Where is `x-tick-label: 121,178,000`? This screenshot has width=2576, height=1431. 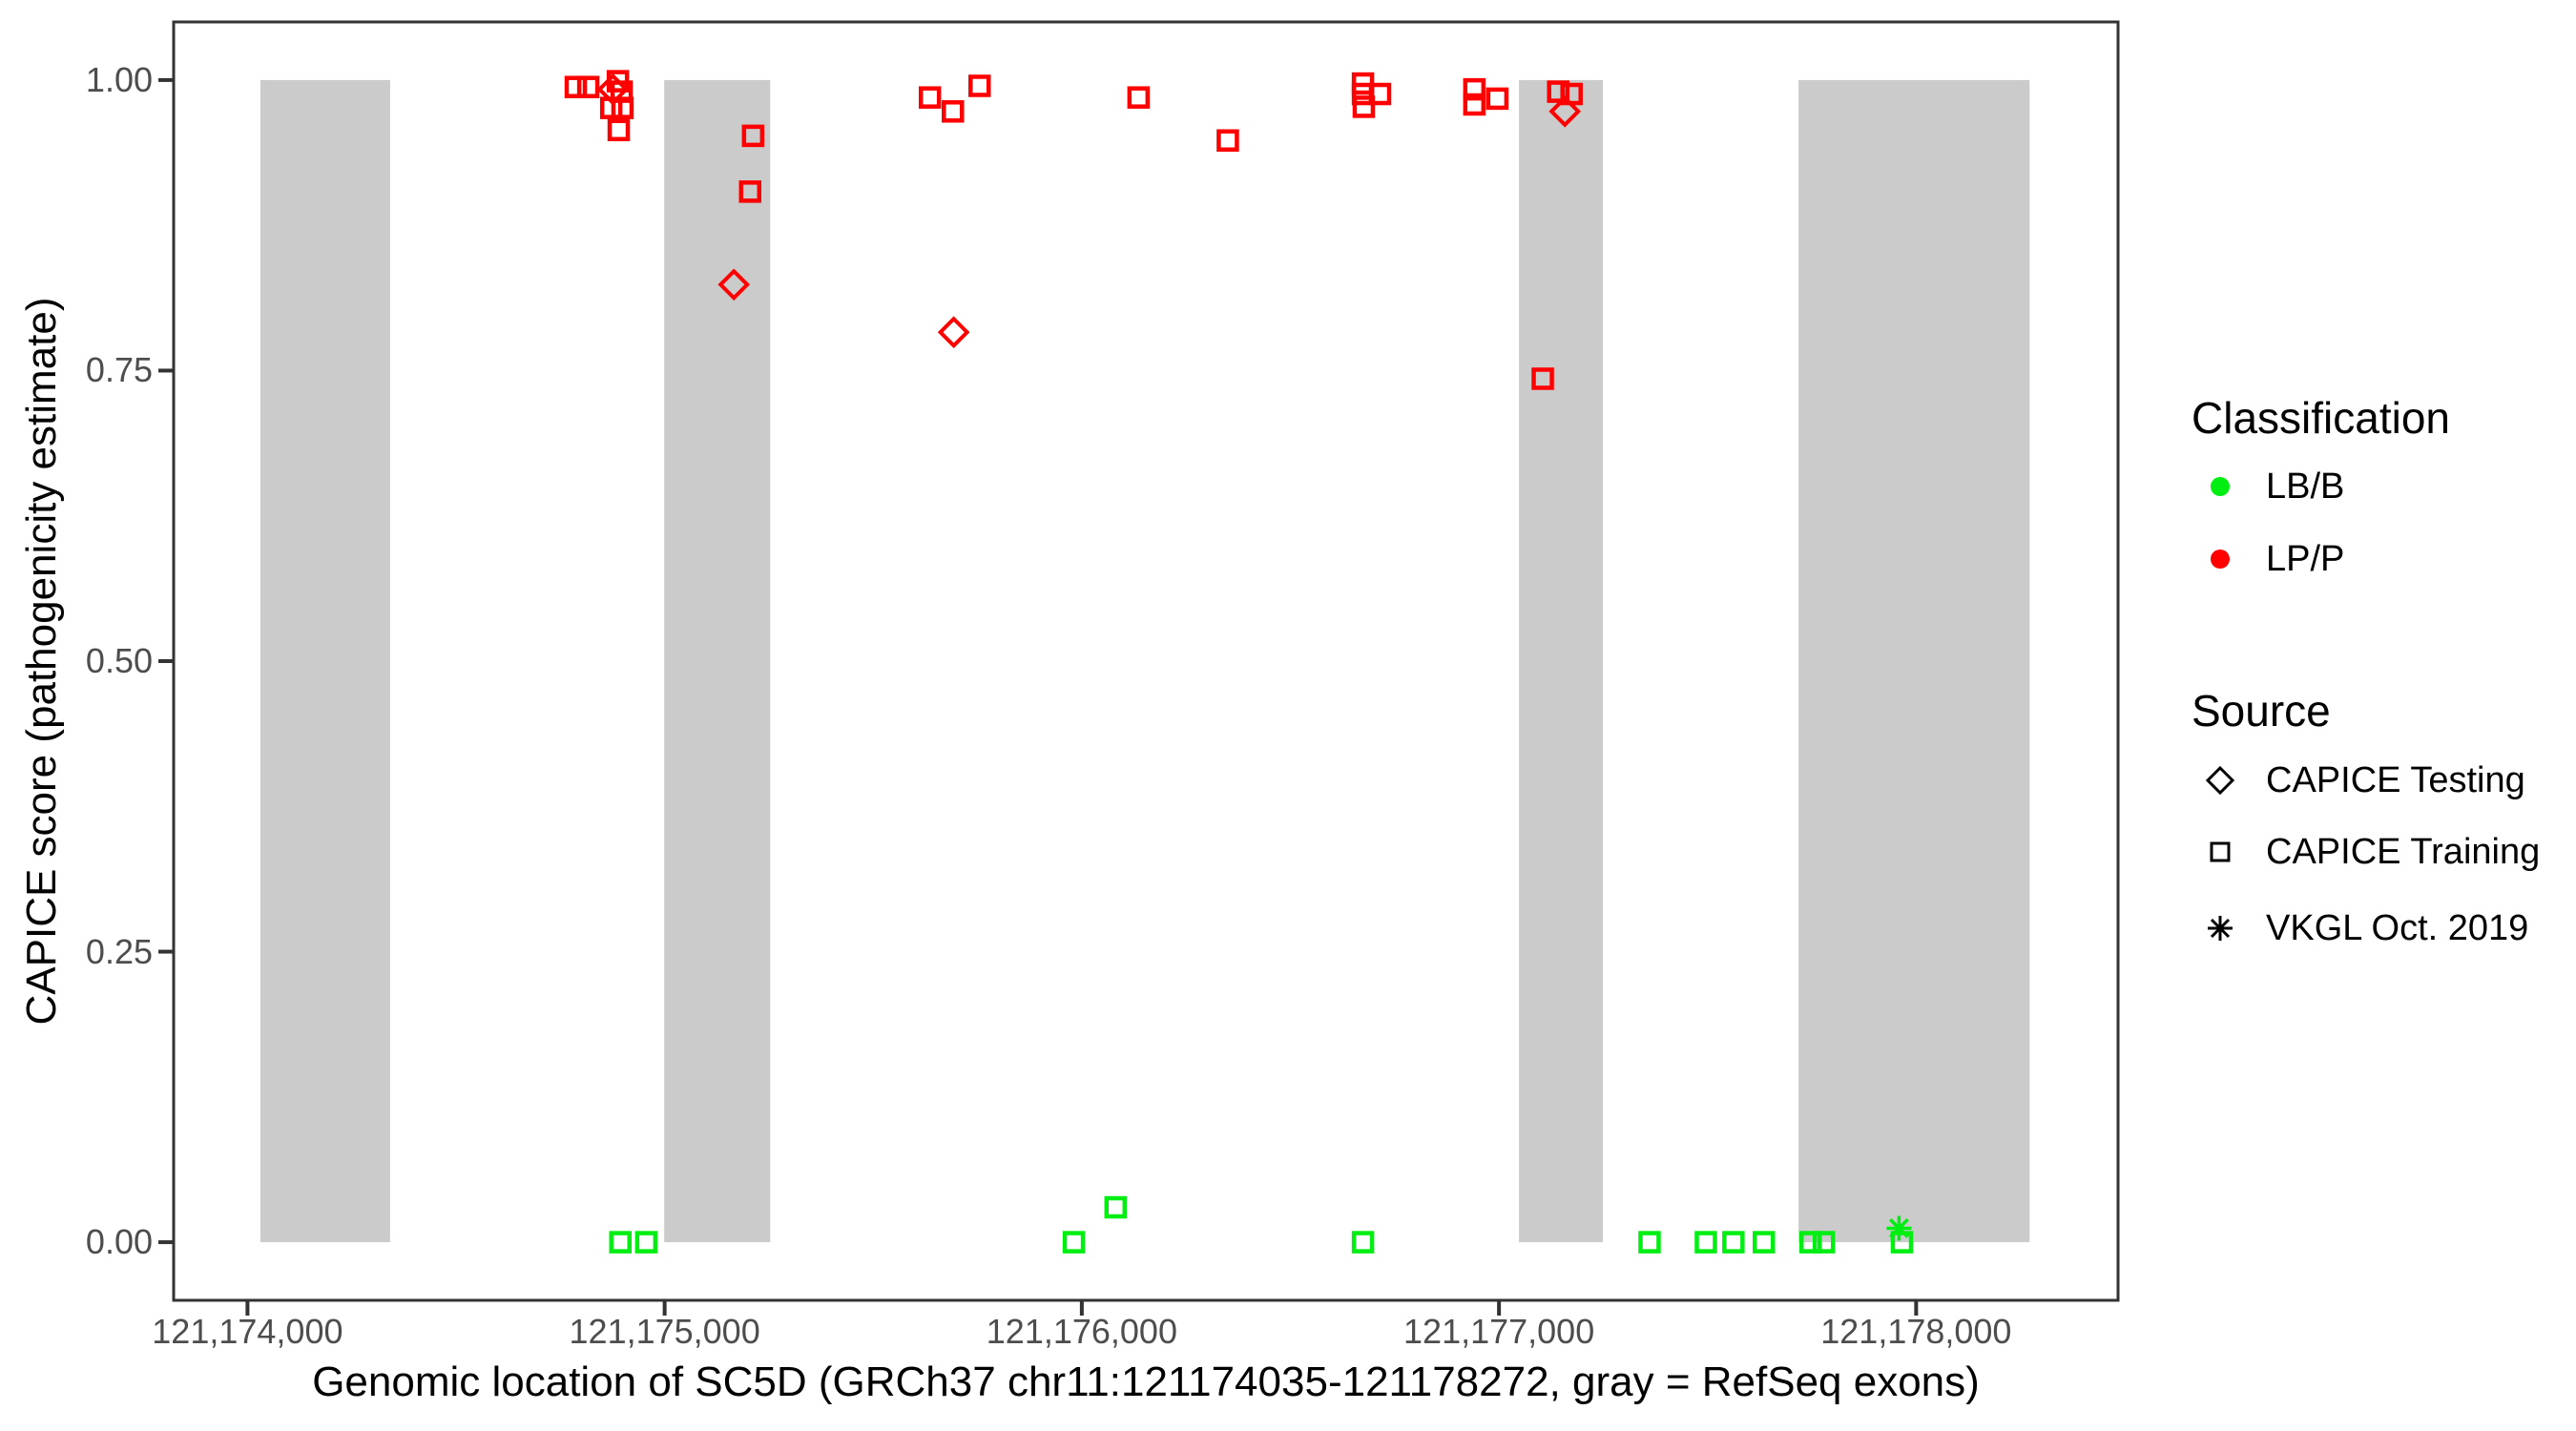 x-tick-label: 121,178,000 is located at coordinates (1916, 1331).